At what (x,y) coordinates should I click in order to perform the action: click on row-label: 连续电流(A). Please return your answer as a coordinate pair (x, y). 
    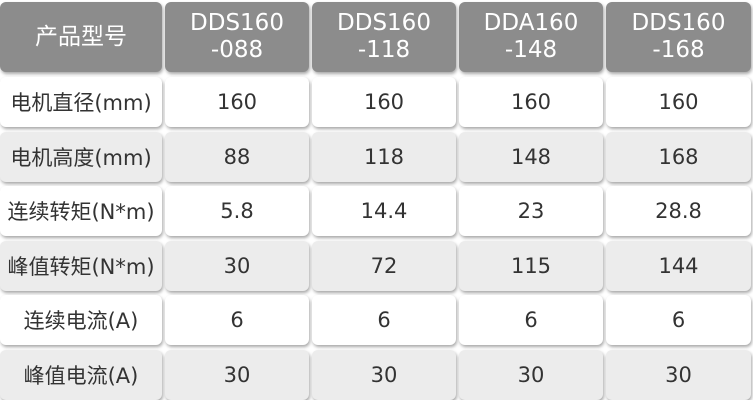
    Looking at the image, I should click on (81, 321).